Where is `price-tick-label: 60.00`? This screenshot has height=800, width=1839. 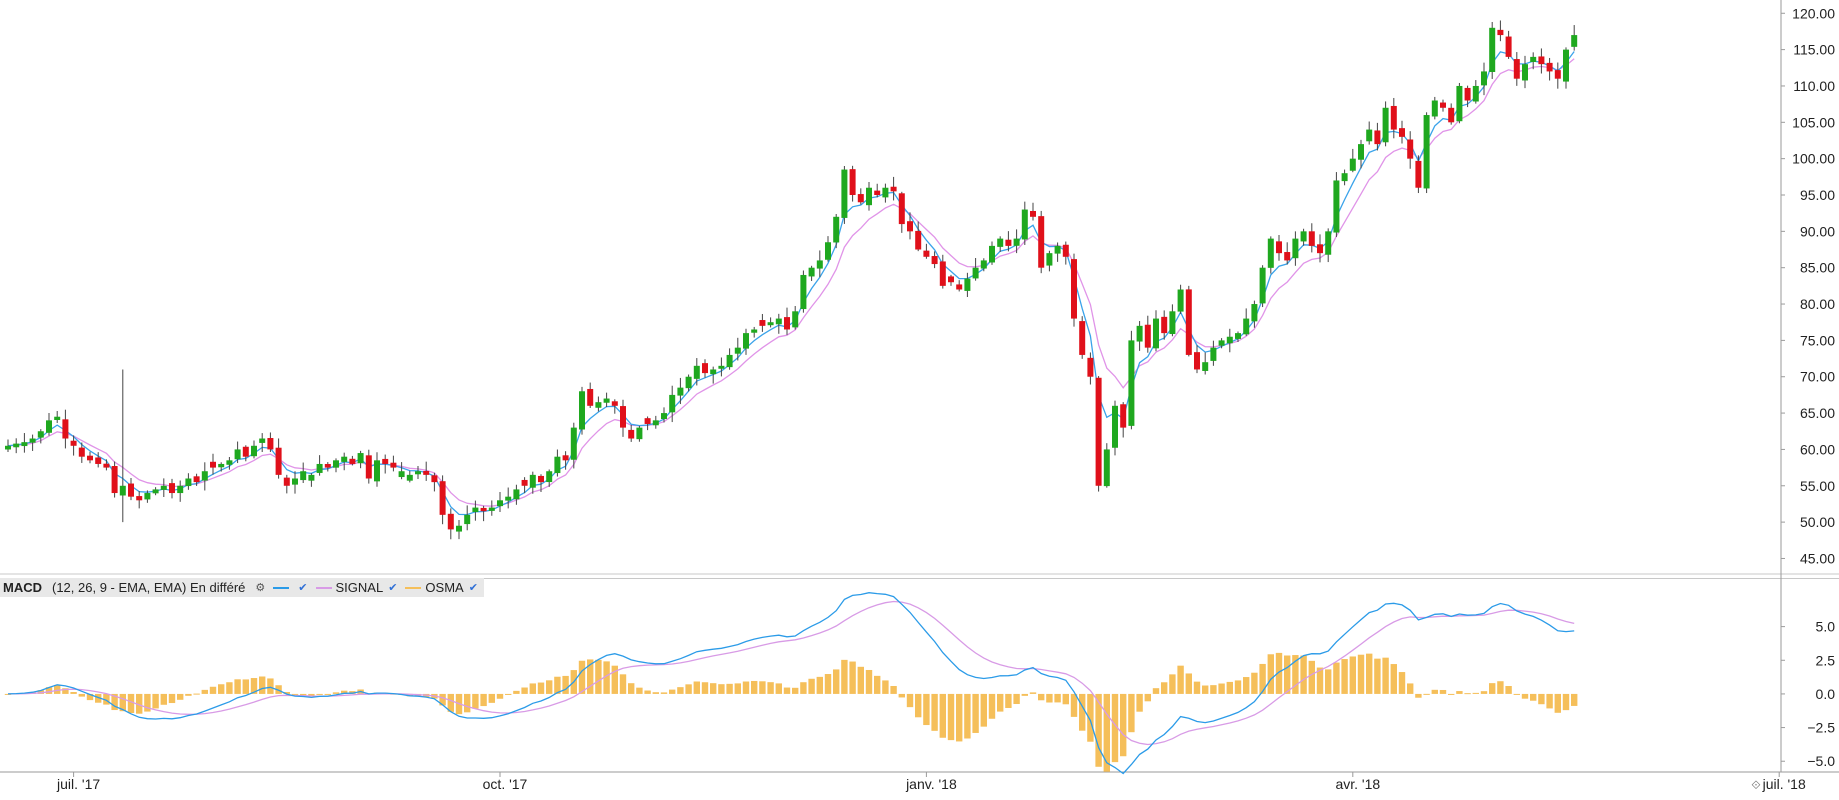
price-tick-label: 60.00 is located at coordinates (1817, 449).